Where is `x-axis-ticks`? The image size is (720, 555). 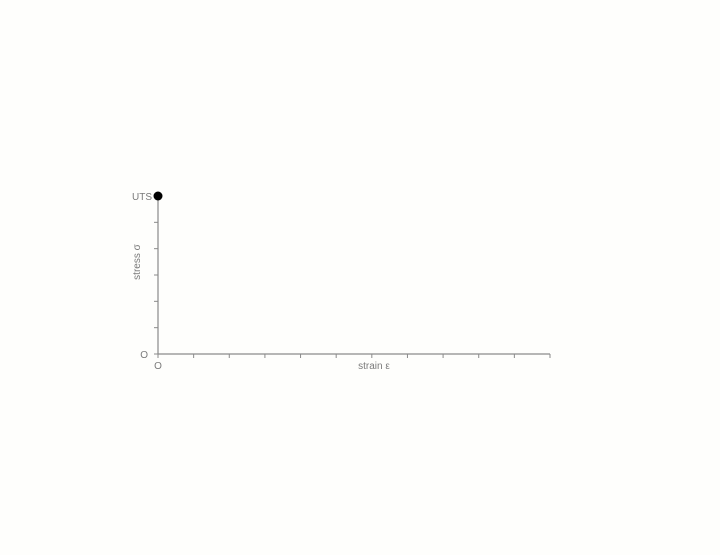 x-axis-ticks is located at coordinates (354, 356).